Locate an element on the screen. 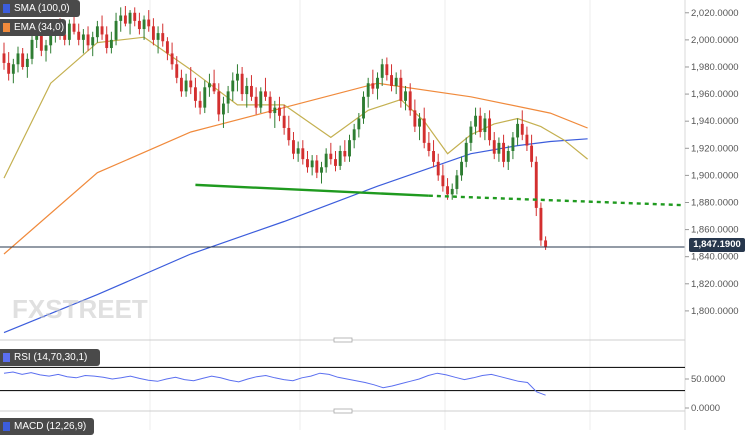 Image resolution: width=750 pixels, height=435 pixels. sma-legend: SMA (100,0) is located at coordinates (40, 8).